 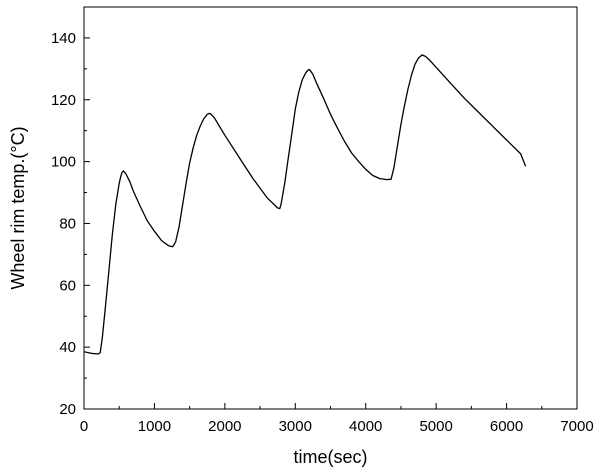 I want to click on x-tick-label: 5000, so click(x=435, y=426).